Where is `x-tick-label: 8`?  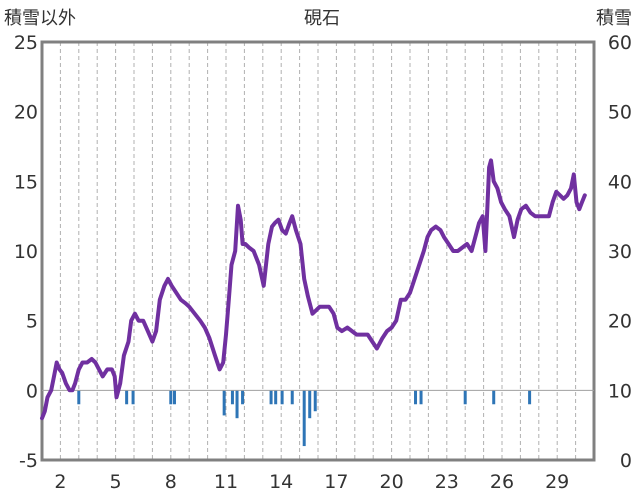 x-tick-label: 8 is located at coordinates (171, 482).